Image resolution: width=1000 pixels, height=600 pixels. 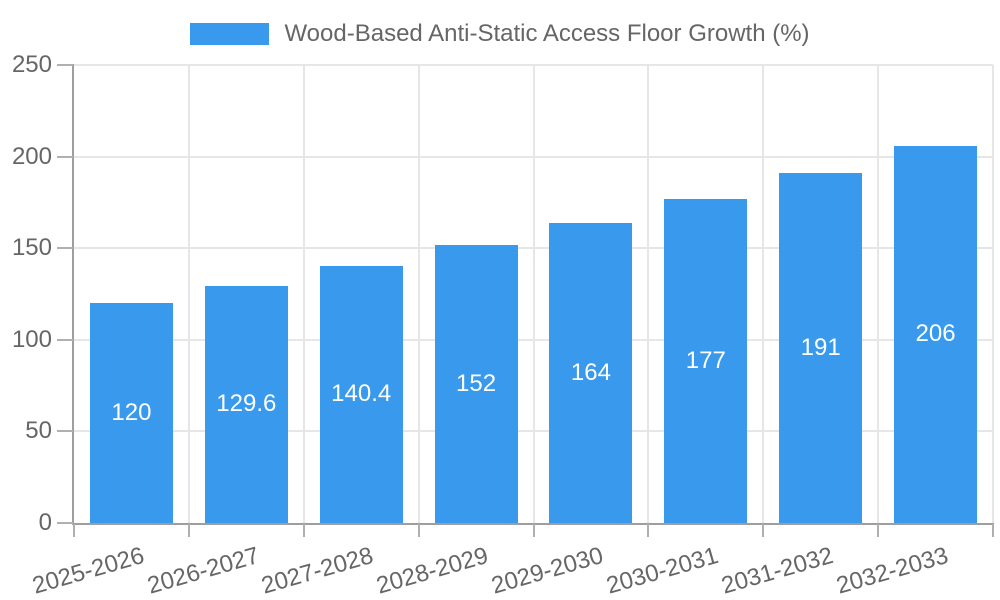 What do you see at coordinates (317, 571) in the screenshot?
I see `x-axis-tick-label: 2027-2028` at bounding box center [317, 571].